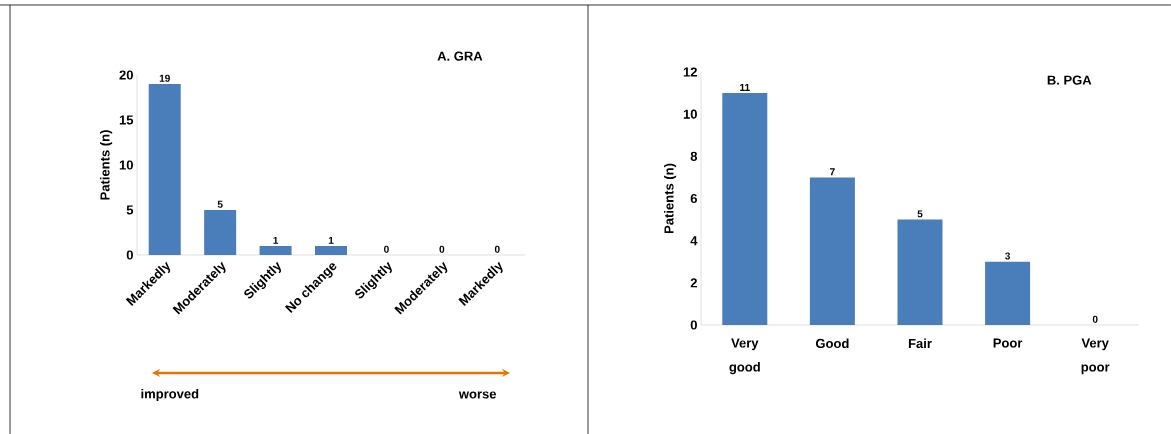  What do you see at coordinates (164, 78) in the screenshot?
I see `data-label: 19` at bounding box center [164, 78].